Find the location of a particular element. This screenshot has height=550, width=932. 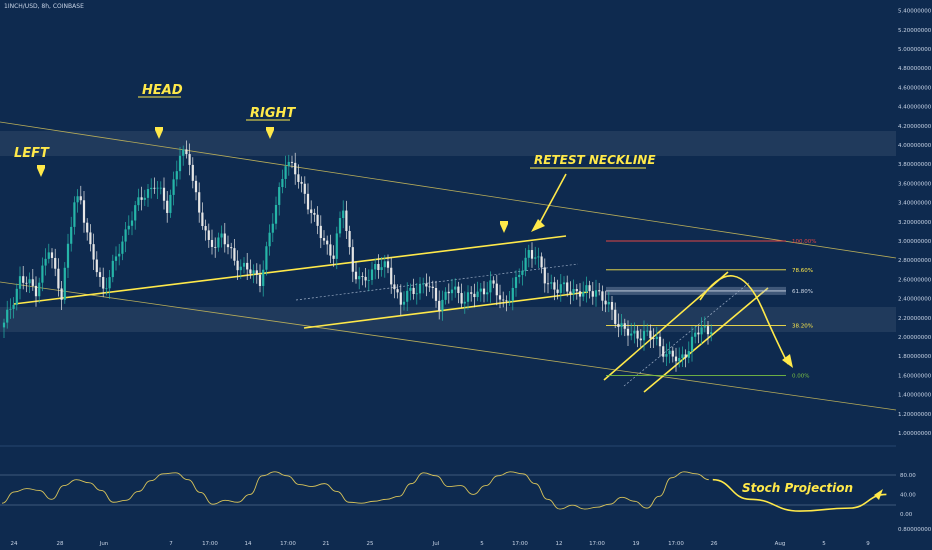

time-tick-label: Aug is located at coordinates (780, 544).